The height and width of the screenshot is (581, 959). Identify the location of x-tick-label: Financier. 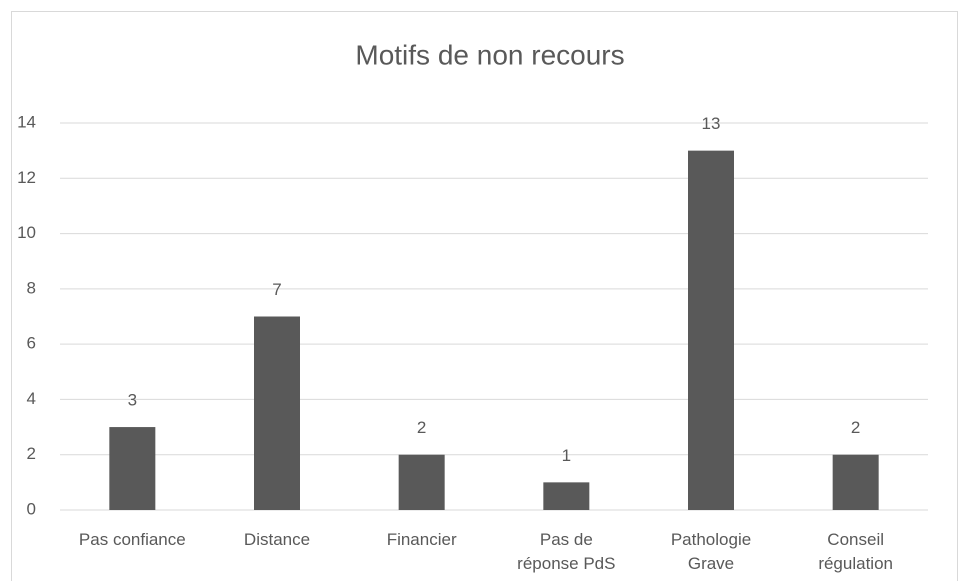
(421, 539).